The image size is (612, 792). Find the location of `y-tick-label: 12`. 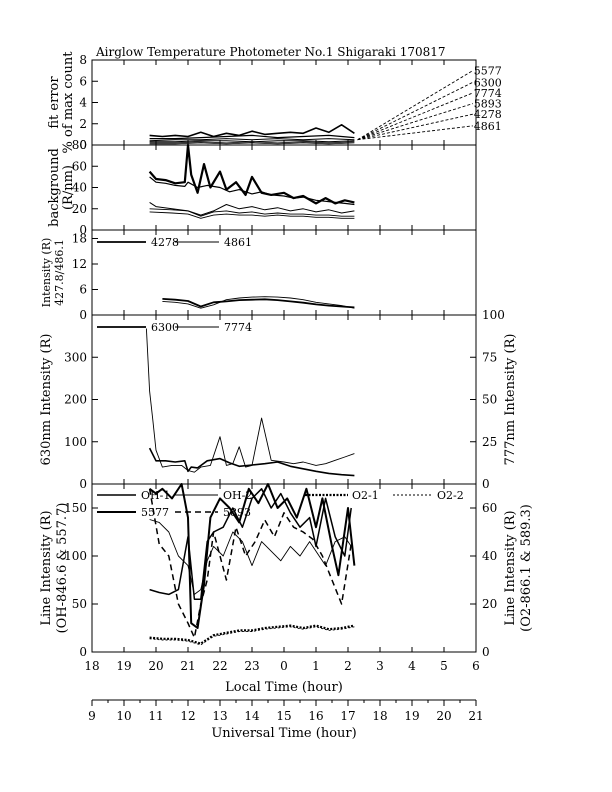

y-tick-label: 12 is located at coordinates (79, 264).